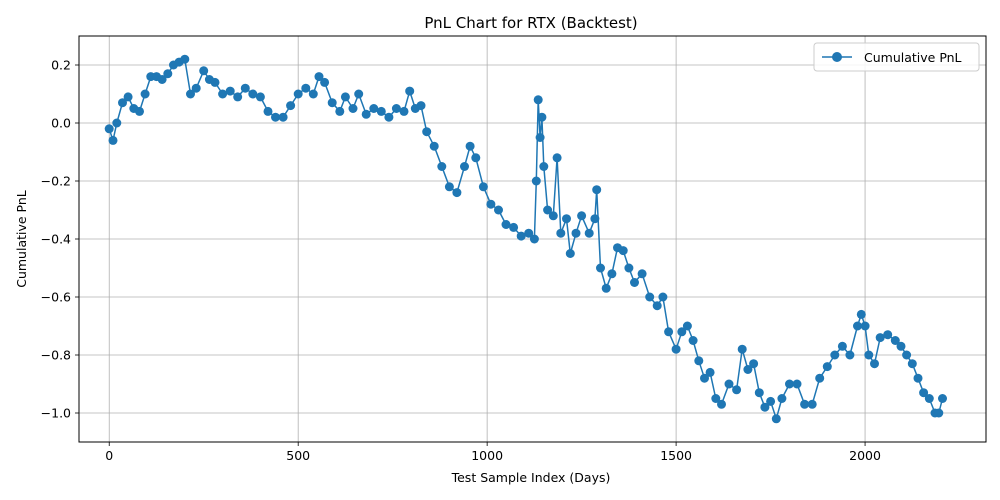 The height and width of the screenshot is (500, 1000). What do you see at coordinates (61, 123) in the screenshot?
I see `y-tick-label: 0.0` at bounding box center [61, 123].